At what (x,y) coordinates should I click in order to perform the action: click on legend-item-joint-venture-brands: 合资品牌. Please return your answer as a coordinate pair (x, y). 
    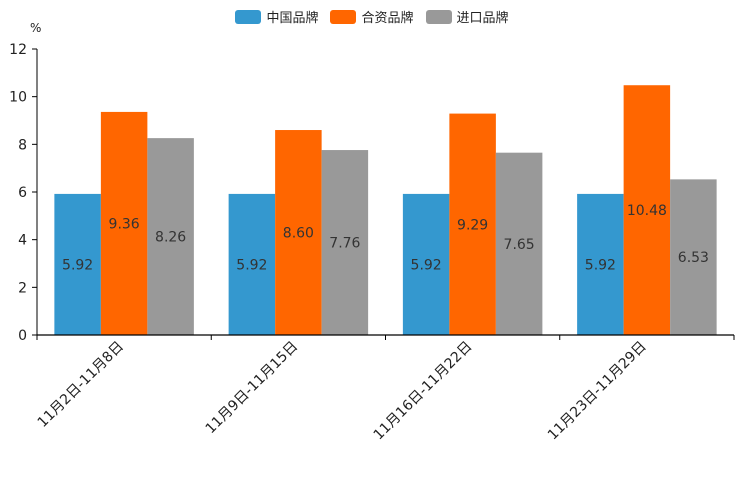
    Looking at the image, I should click on (372, 16).